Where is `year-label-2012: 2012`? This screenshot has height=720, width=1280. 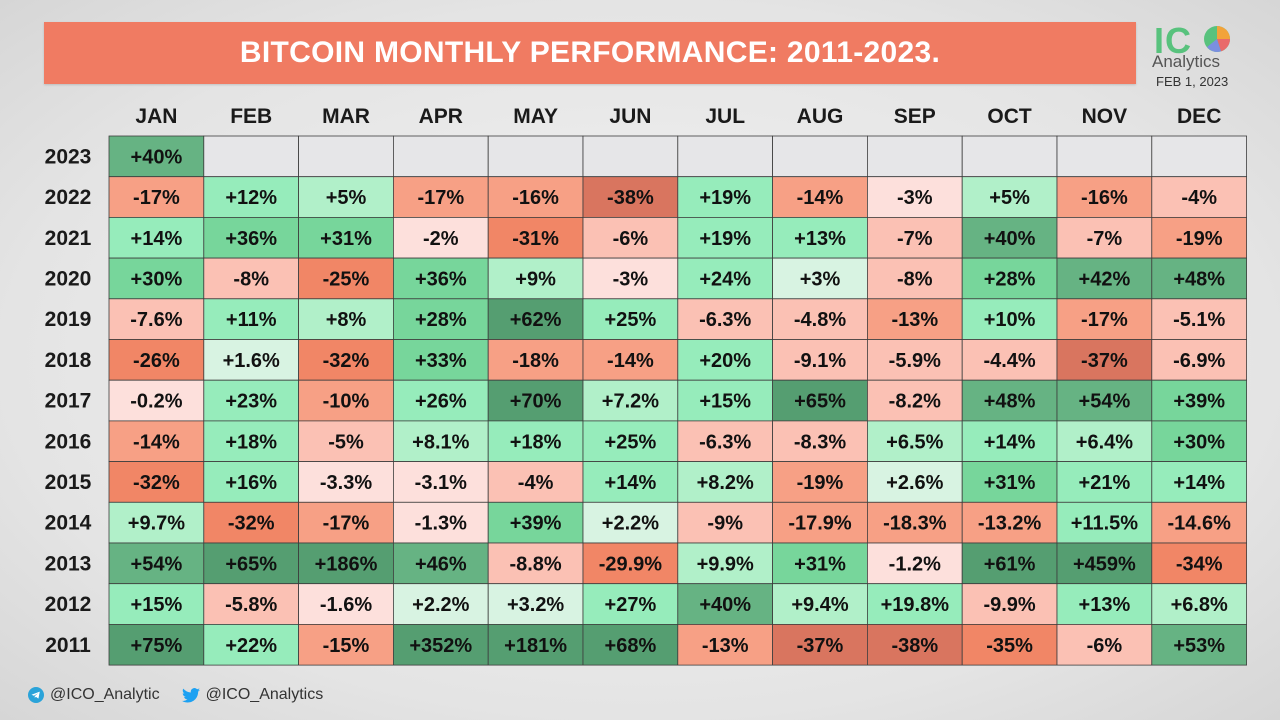 year-label-2012: 2012 is located at coordinates (68, 604).